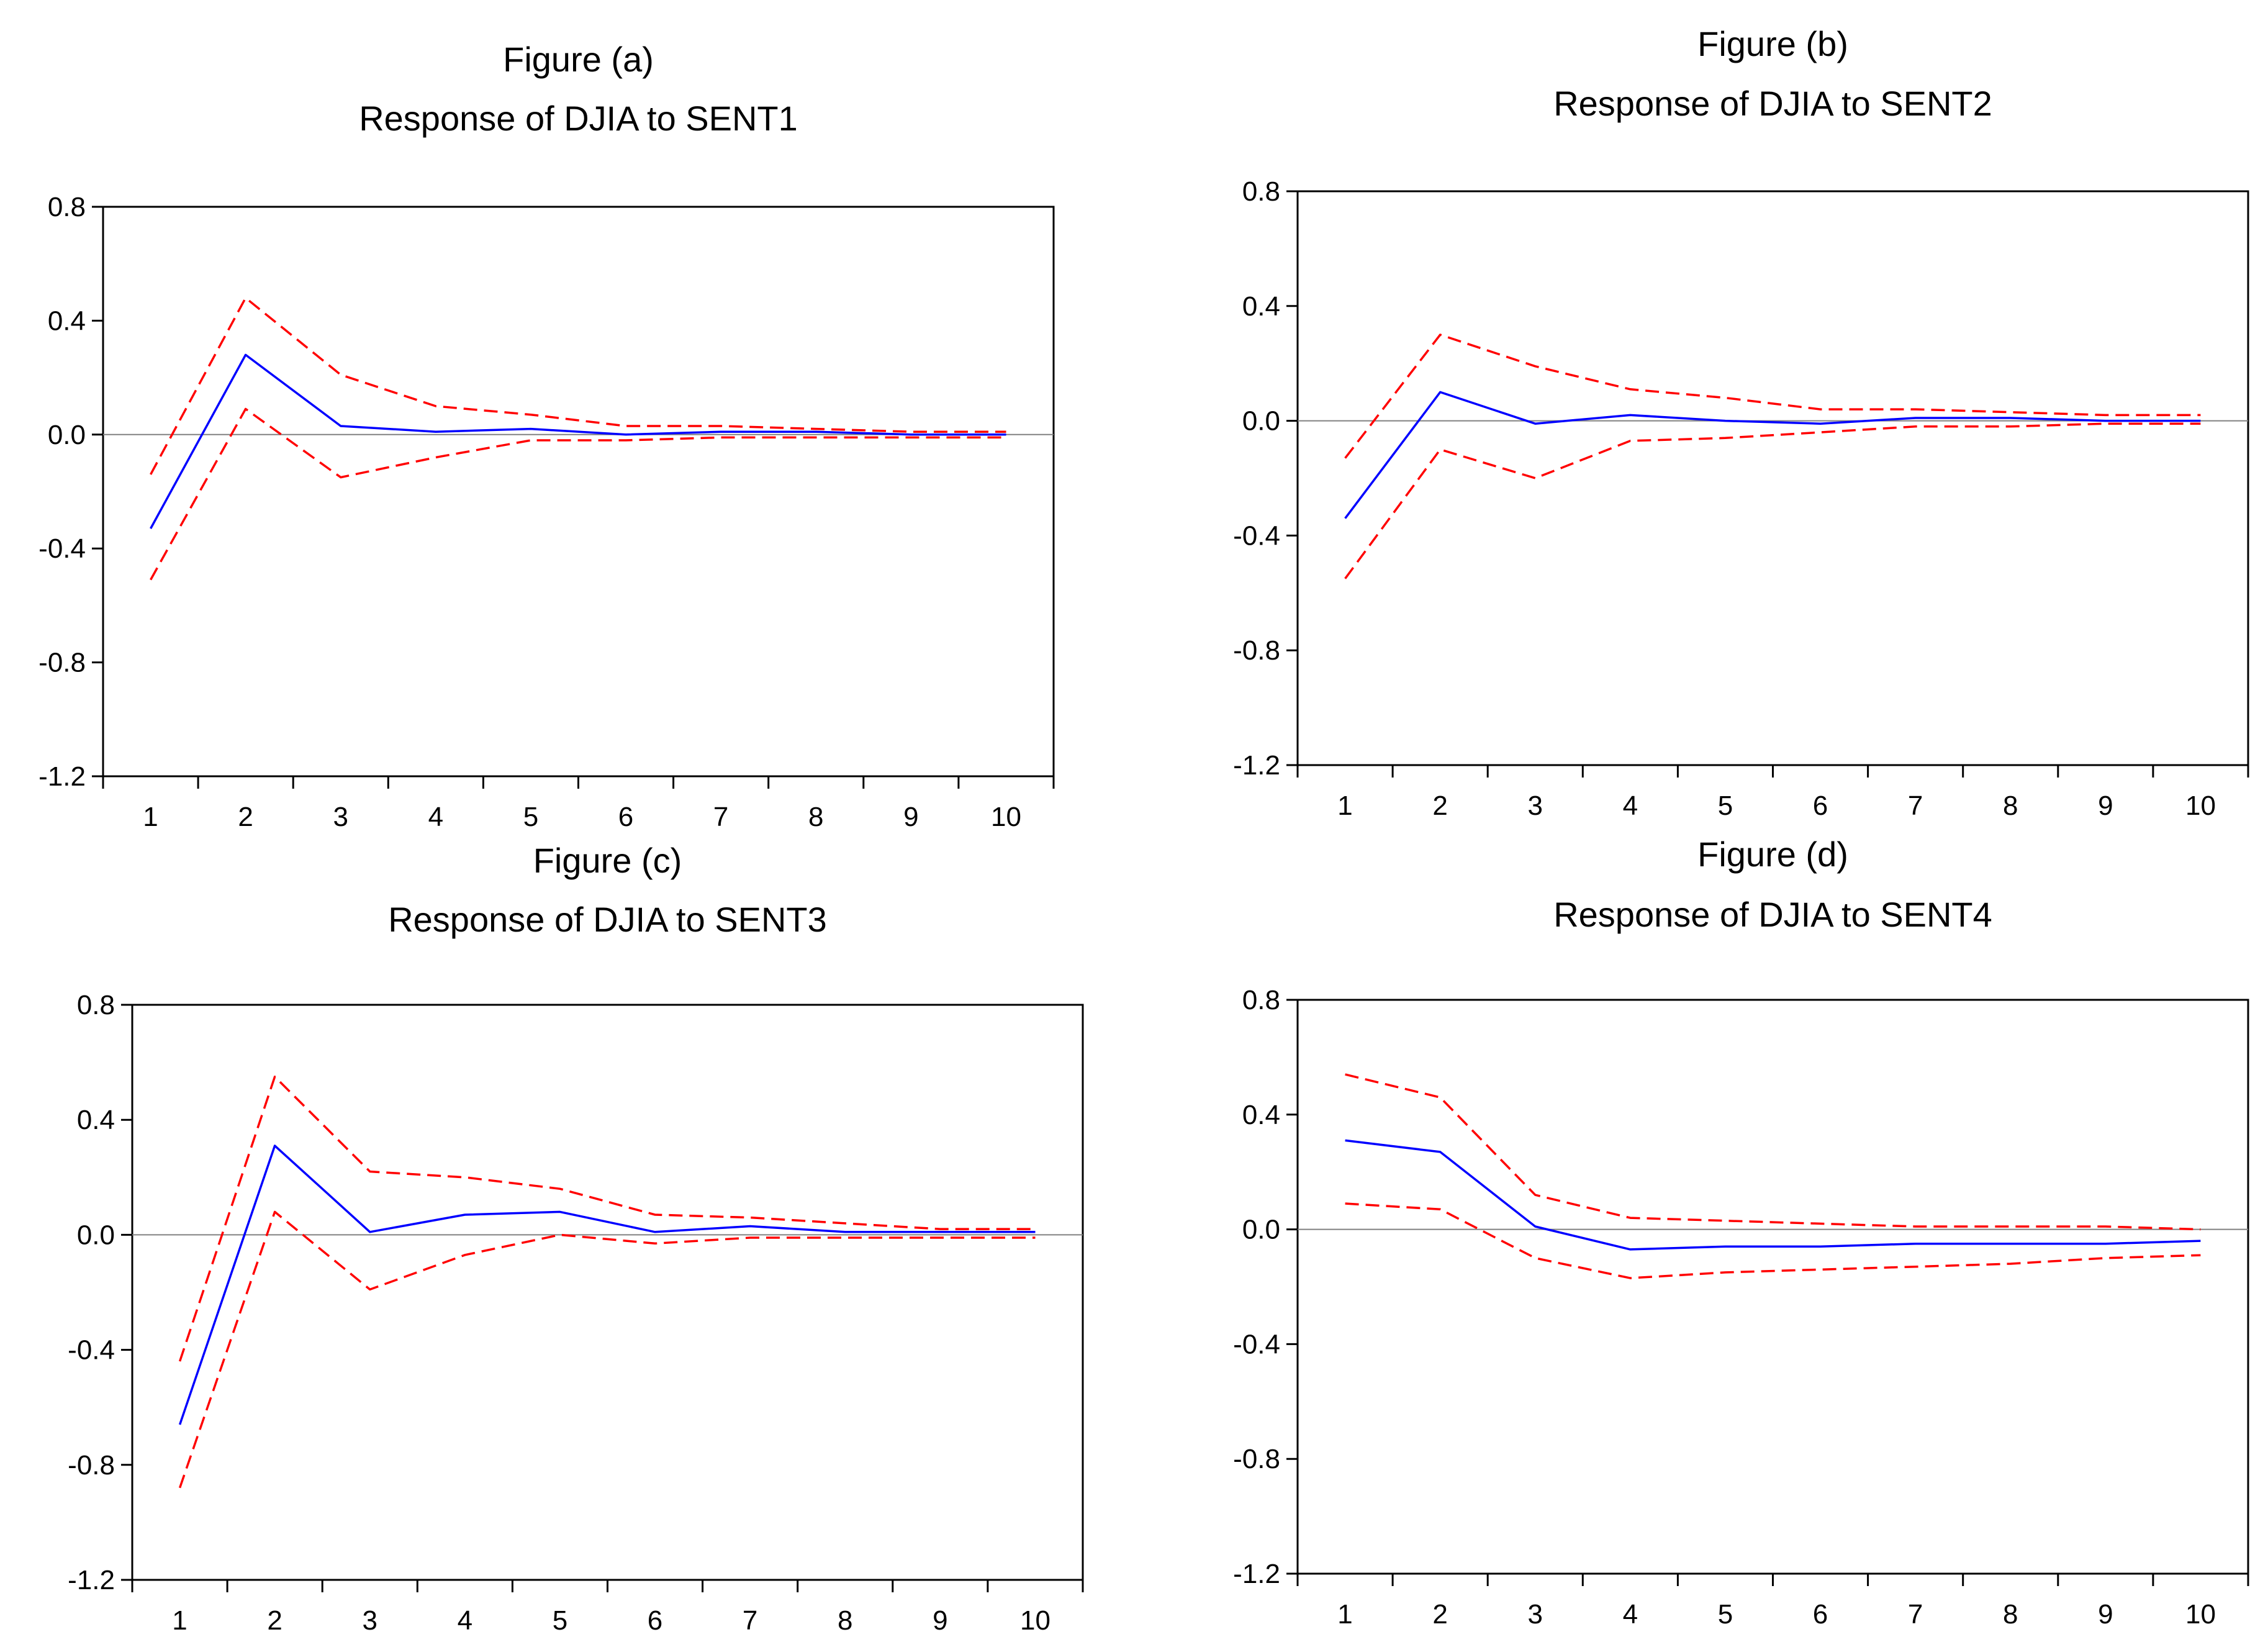  What do you see at coordinates (578, 60) in the screenshot?
I see `chart-title: Figure (a)` at bounding box center [578, 60].